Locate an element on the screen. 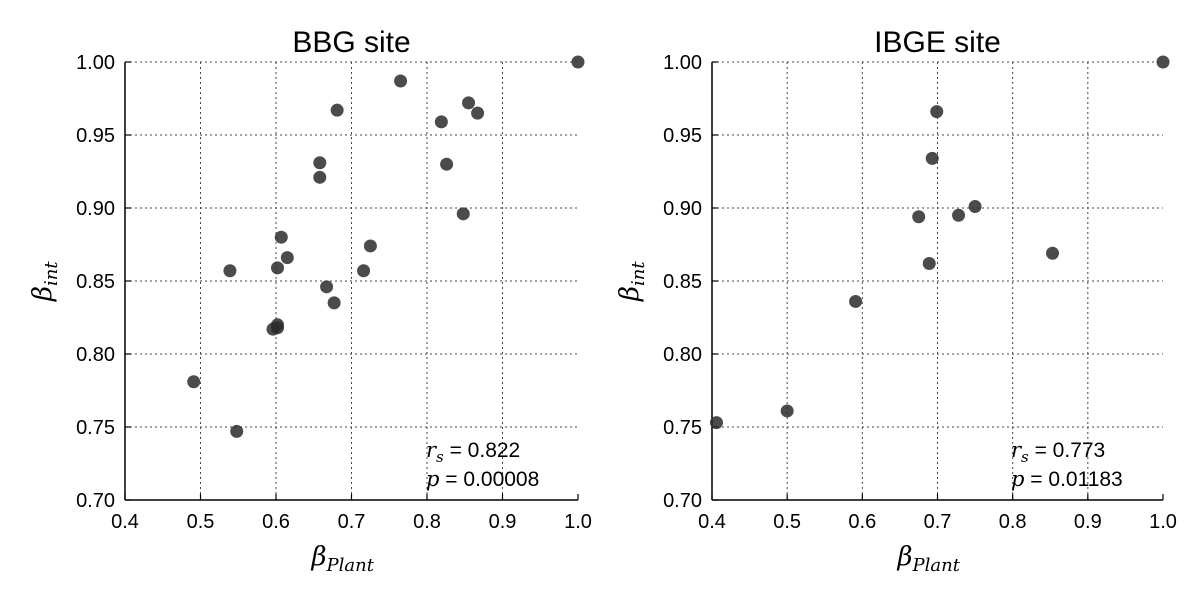  spearman-rs-annotation: rs = 0.822 is located at coordinates (473, 452).